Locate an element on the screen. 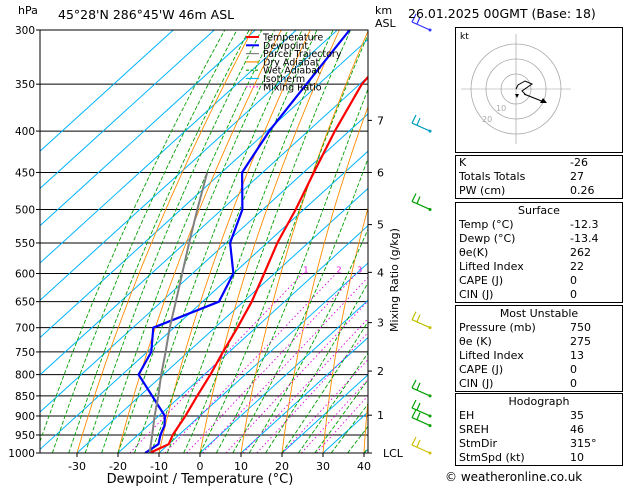  footer: © weatheronline.co.uk is located at coordinates (513, 477).